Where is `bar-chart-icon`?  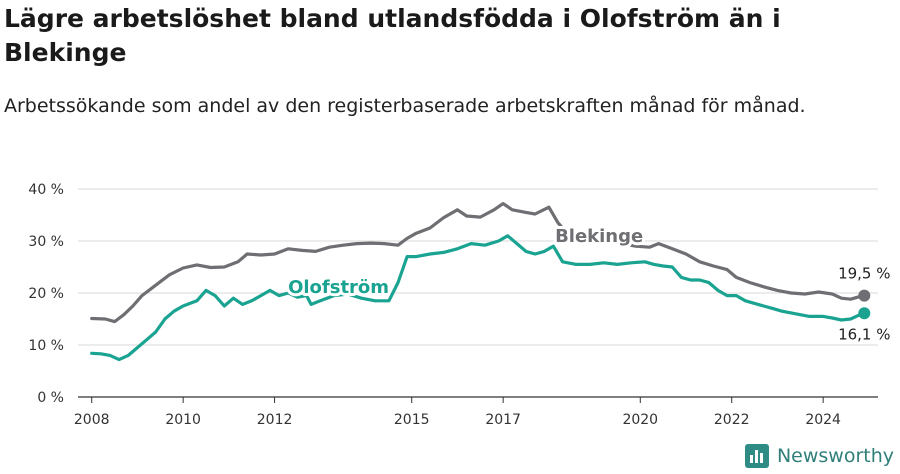 bar-chart-icon is located at coordinates (756, 456).